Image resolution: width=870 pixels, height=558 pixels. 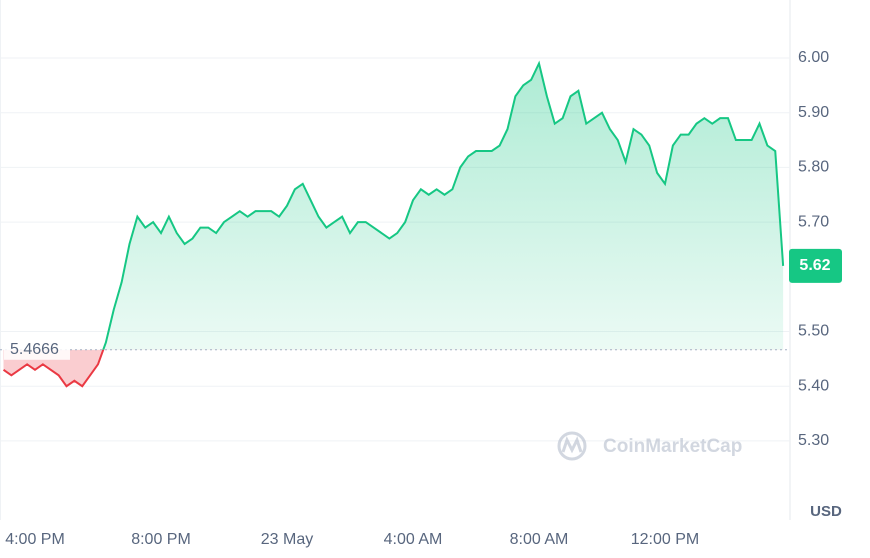 What do you see at coordinates (539, 539) in the screenshot?
I see `x-tick-label: 8:00 AM` at bounding box center [539, 539].